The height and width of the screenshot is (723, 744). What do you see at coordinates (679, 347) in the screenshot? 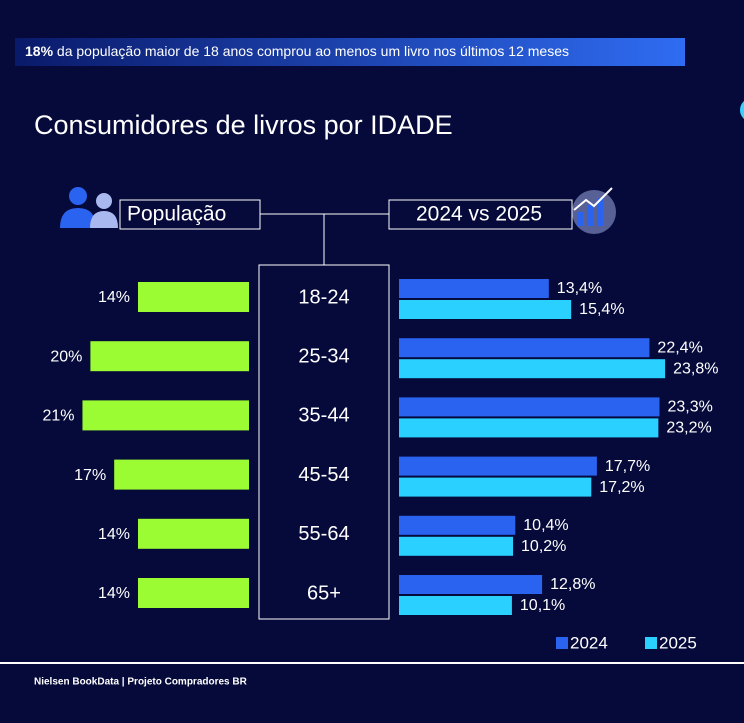
I see `value-label: 22,4%` at bounding box center [679, 347].